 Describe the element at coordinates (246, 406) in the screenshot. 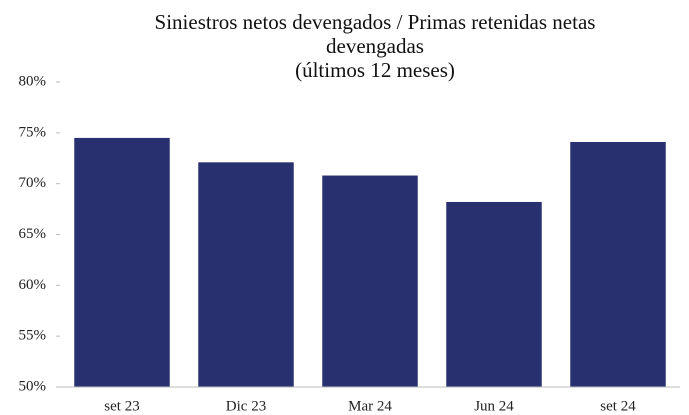

I see `x-tick-label: Dic 23` at that location.